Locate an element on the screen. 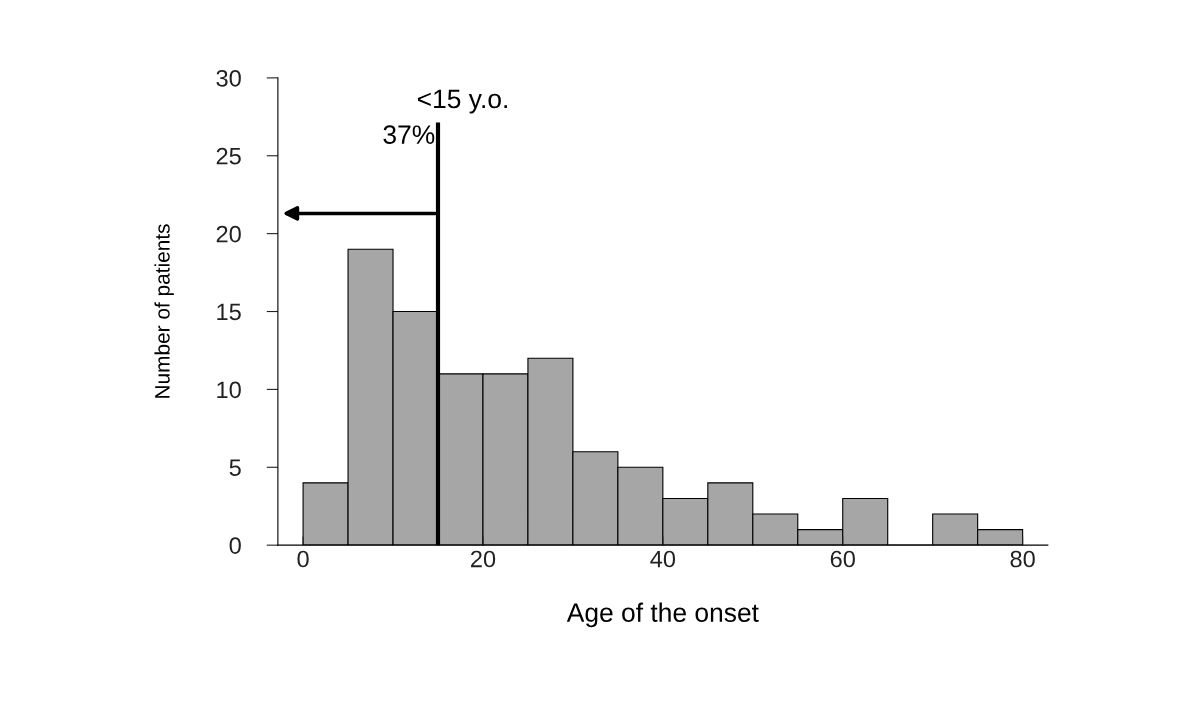 This screenshot has width=1203, height=708. y-tick-label: 5 is located at coordinates (235, 468).